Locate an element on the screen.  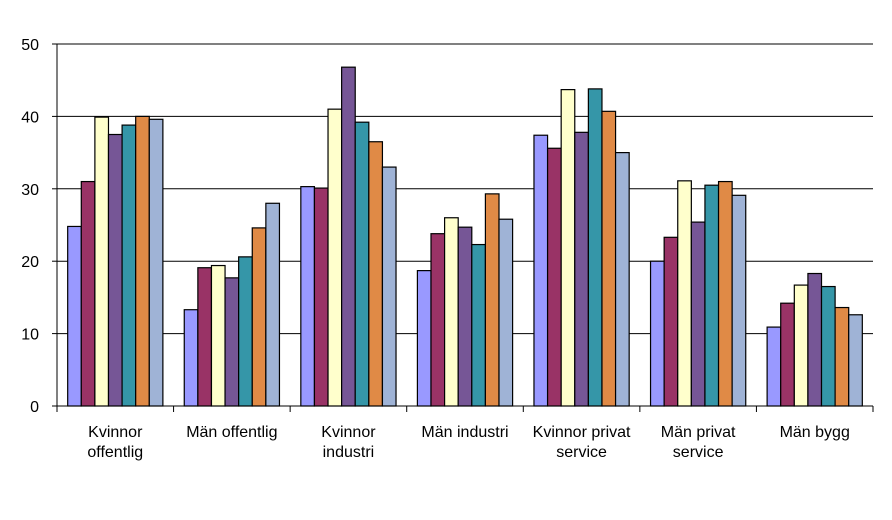
x-category-label-line: Män industri is located at coordinates (464, 432).